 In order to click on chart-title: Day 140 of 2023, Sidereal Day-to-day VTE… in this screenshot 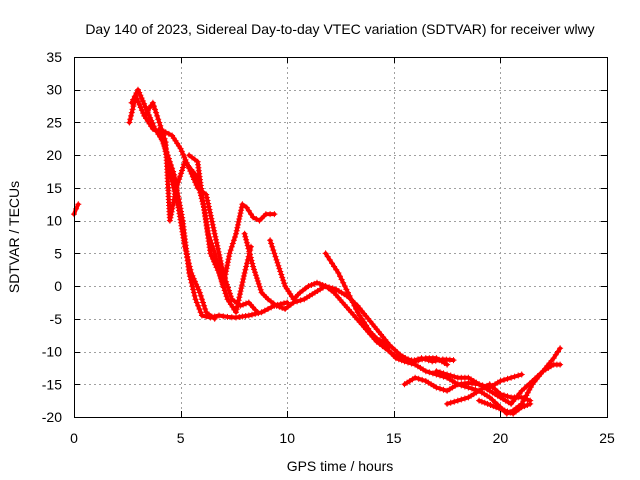, I will do `click(339, 29)`.